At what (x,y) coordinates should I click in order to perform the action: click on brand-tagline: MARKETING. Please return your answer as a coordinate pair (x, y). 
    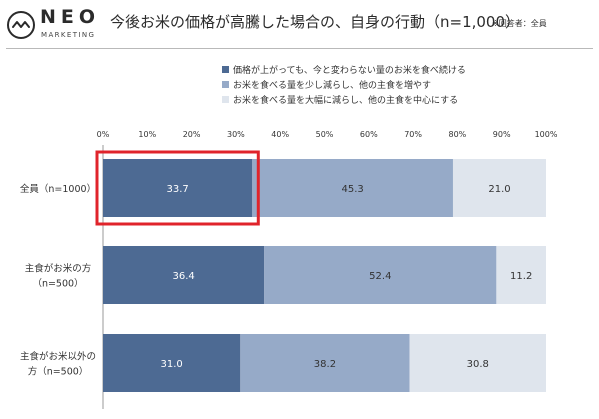
    Looking at the image, I should click on (68, 35).